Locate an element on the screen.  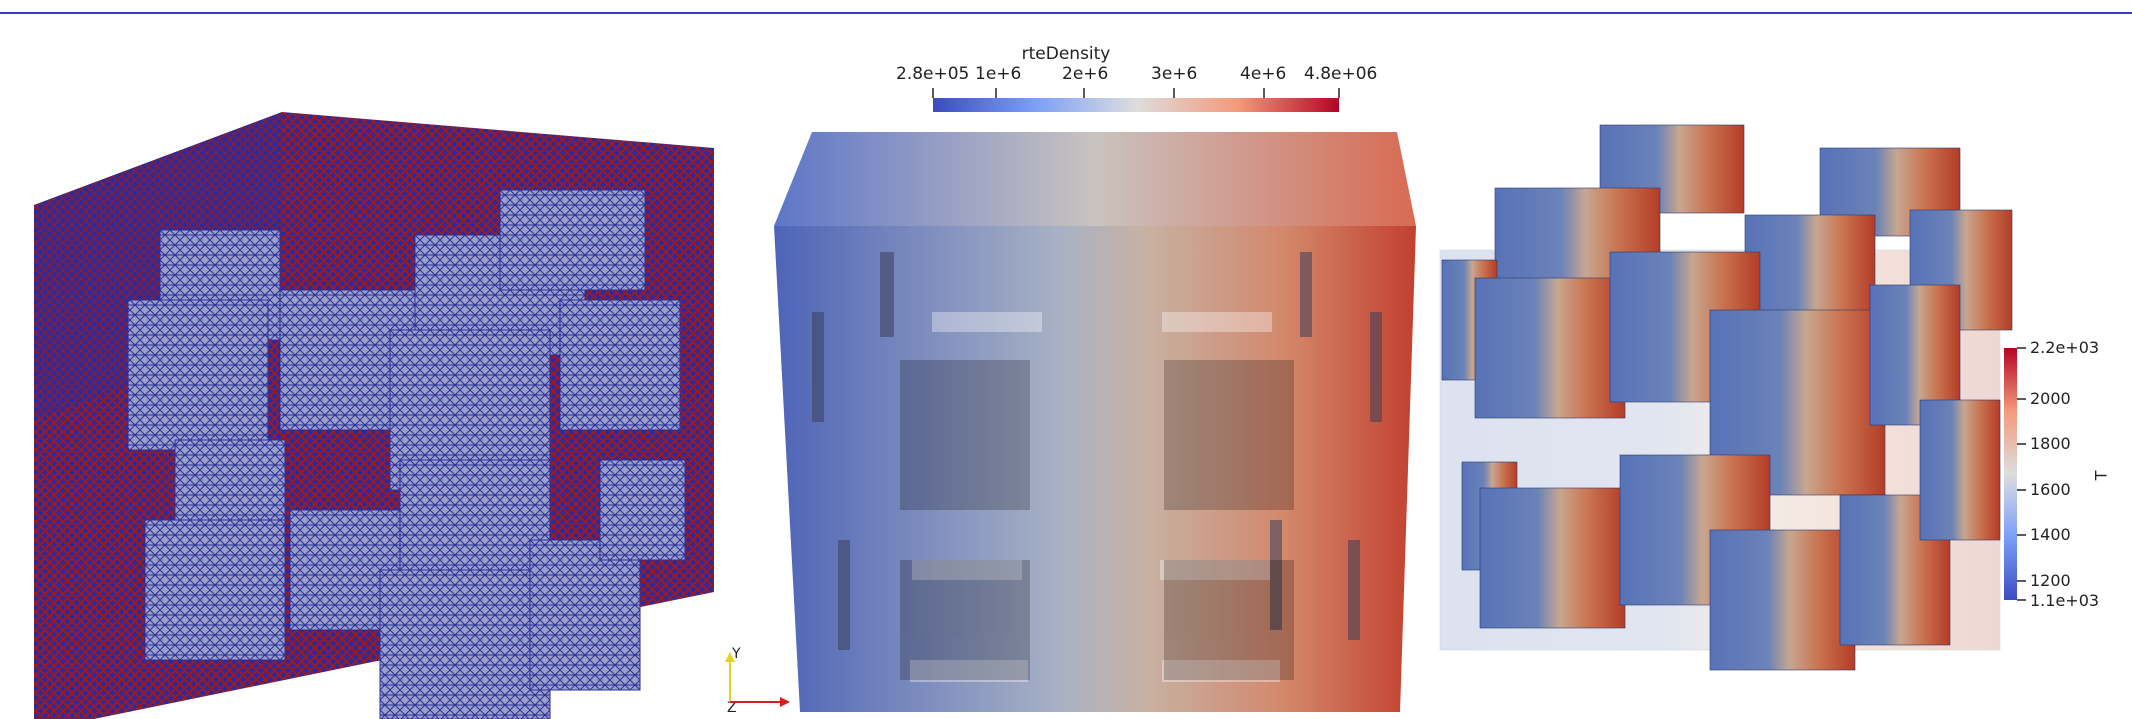
top-colorbar-tick-1: 1e+6 is located at coordinates (998, 74).